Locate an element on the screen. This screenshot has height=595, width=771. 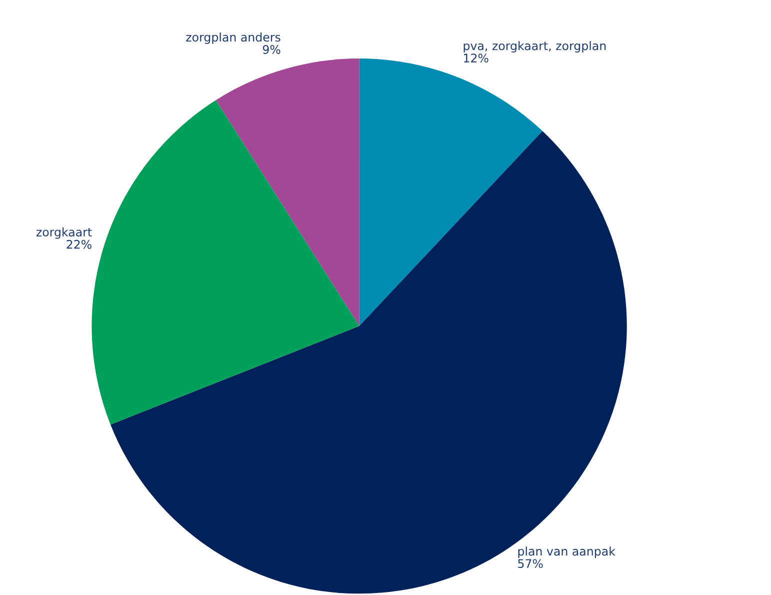
slice-label: zorgplan anders is located at coordinates (233, 38).